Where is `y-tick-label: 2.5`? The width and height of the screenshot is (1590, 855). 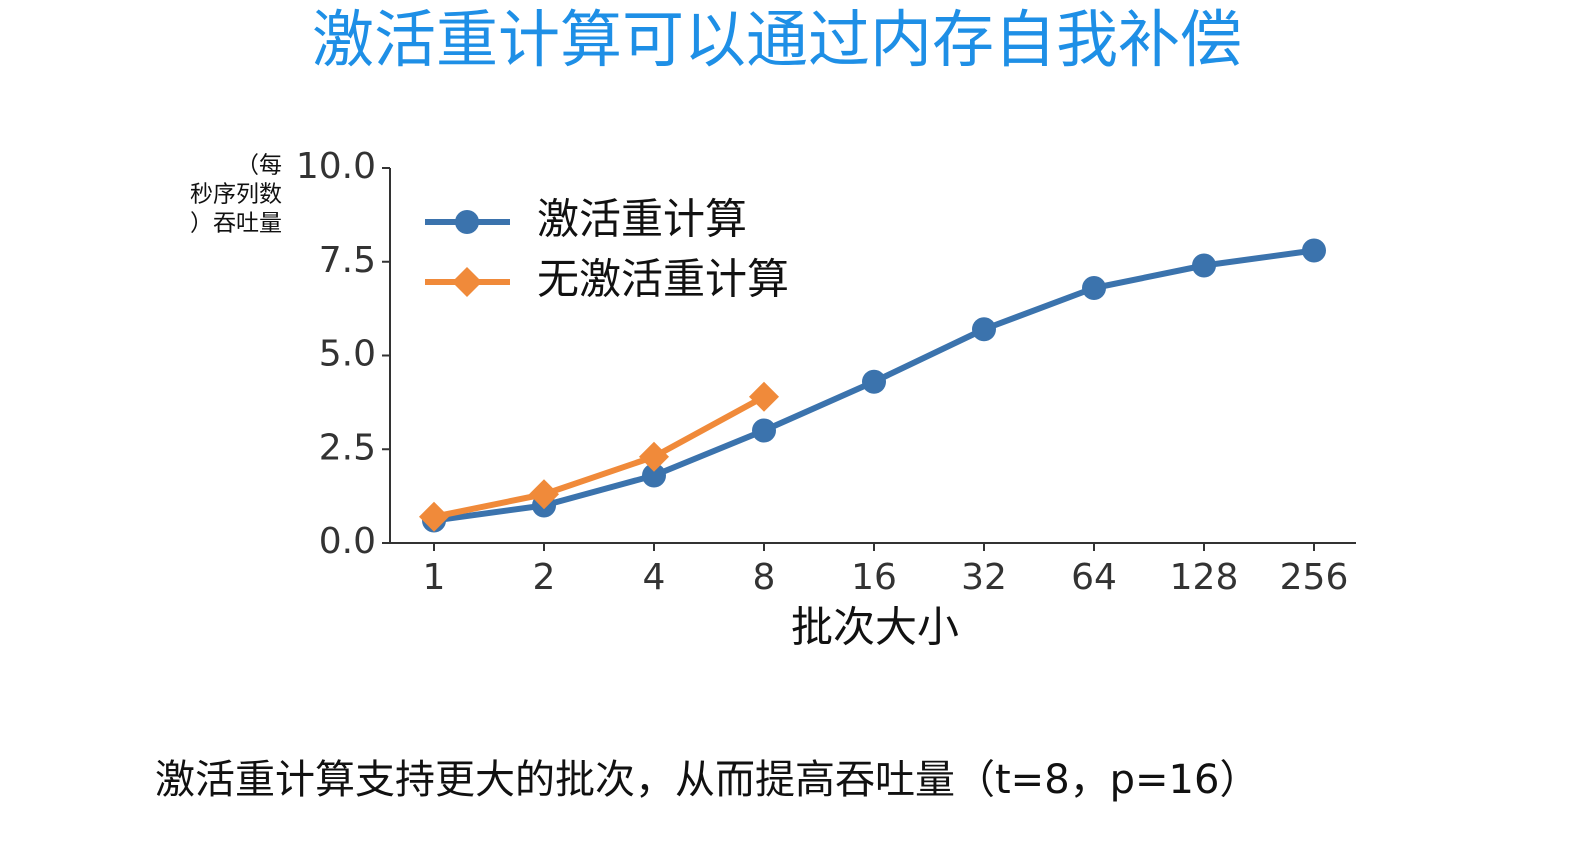 y-tick-label: 2.5 is located at coordinates (347, 447).